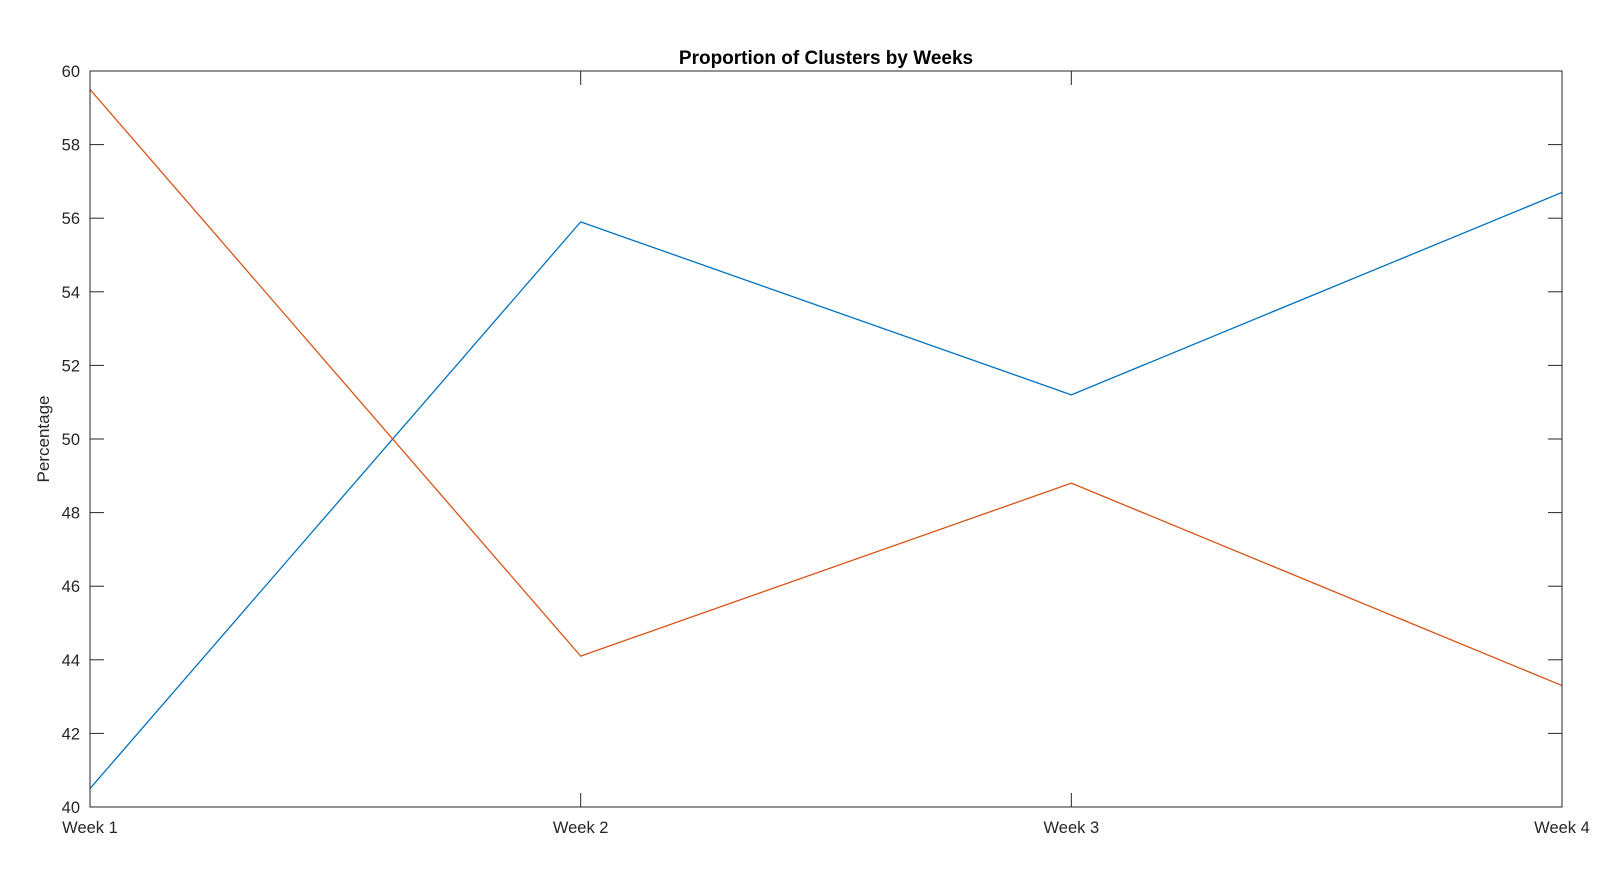 The image size is (1624, 876). What do you see at coordinates (71, 366) in the screenshot?
I see `y-tick-label: 52` at bounding box center [71, 366].